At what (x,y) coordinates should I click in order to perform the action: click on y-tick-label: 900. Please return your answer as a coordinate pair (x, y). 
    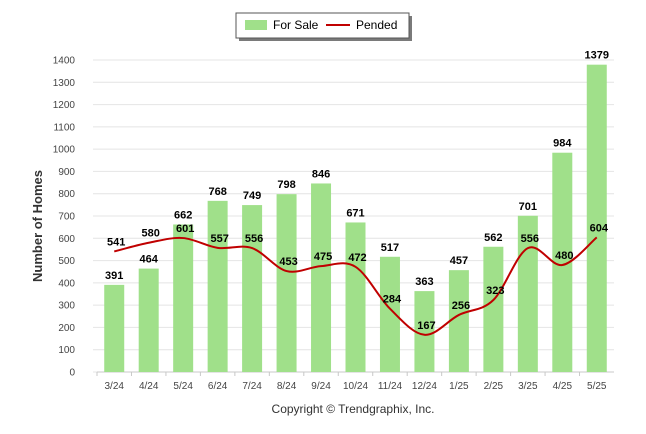
    Looking at the image, I should click on (66, 172).